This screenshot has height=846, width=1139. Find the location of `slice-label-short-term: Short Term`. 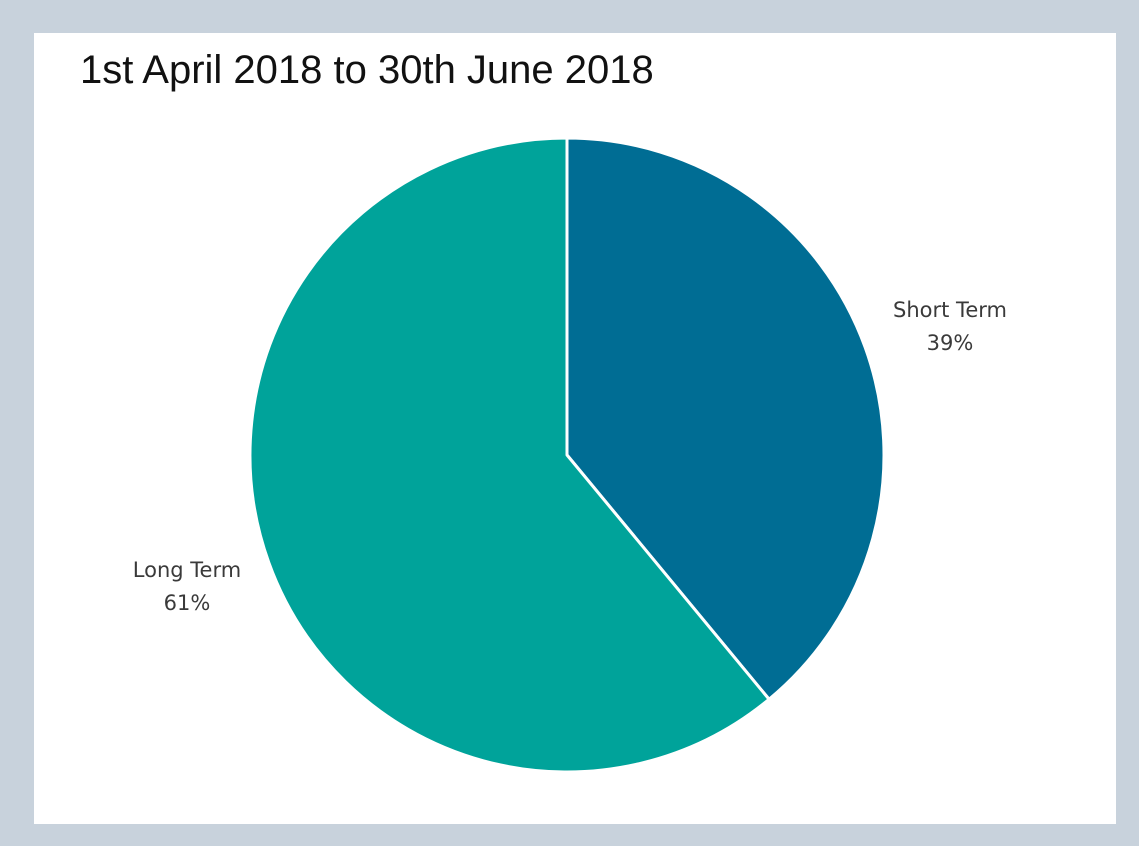

slice-label-short-term: Short Term is located at coordinates (950, 310).